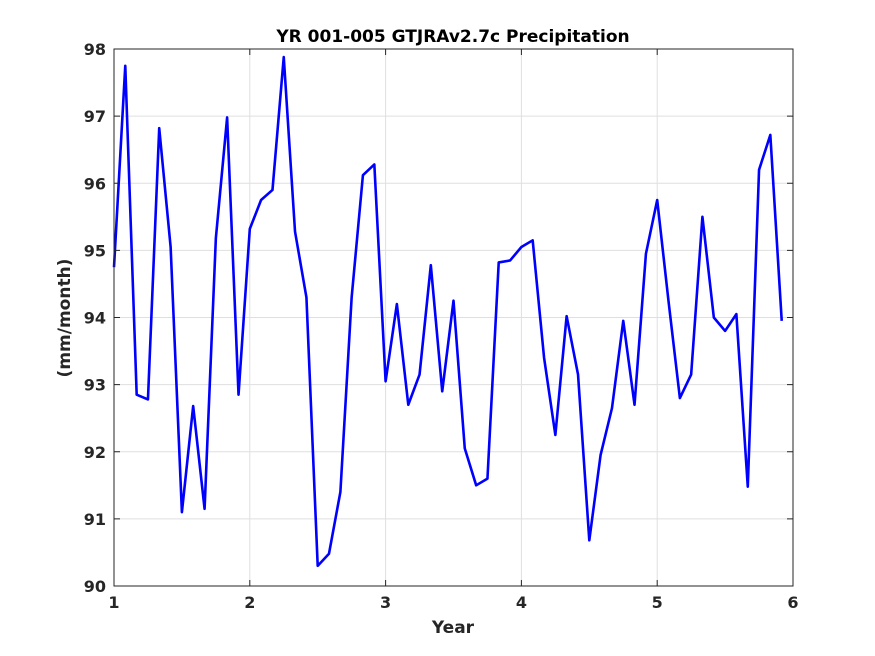 The width and height of the screenshot is (875, 656). What do you see at coordinates (95, 318) in the screenshot?
I see `y-tick-label: 94` at bounding box center [95, 318].